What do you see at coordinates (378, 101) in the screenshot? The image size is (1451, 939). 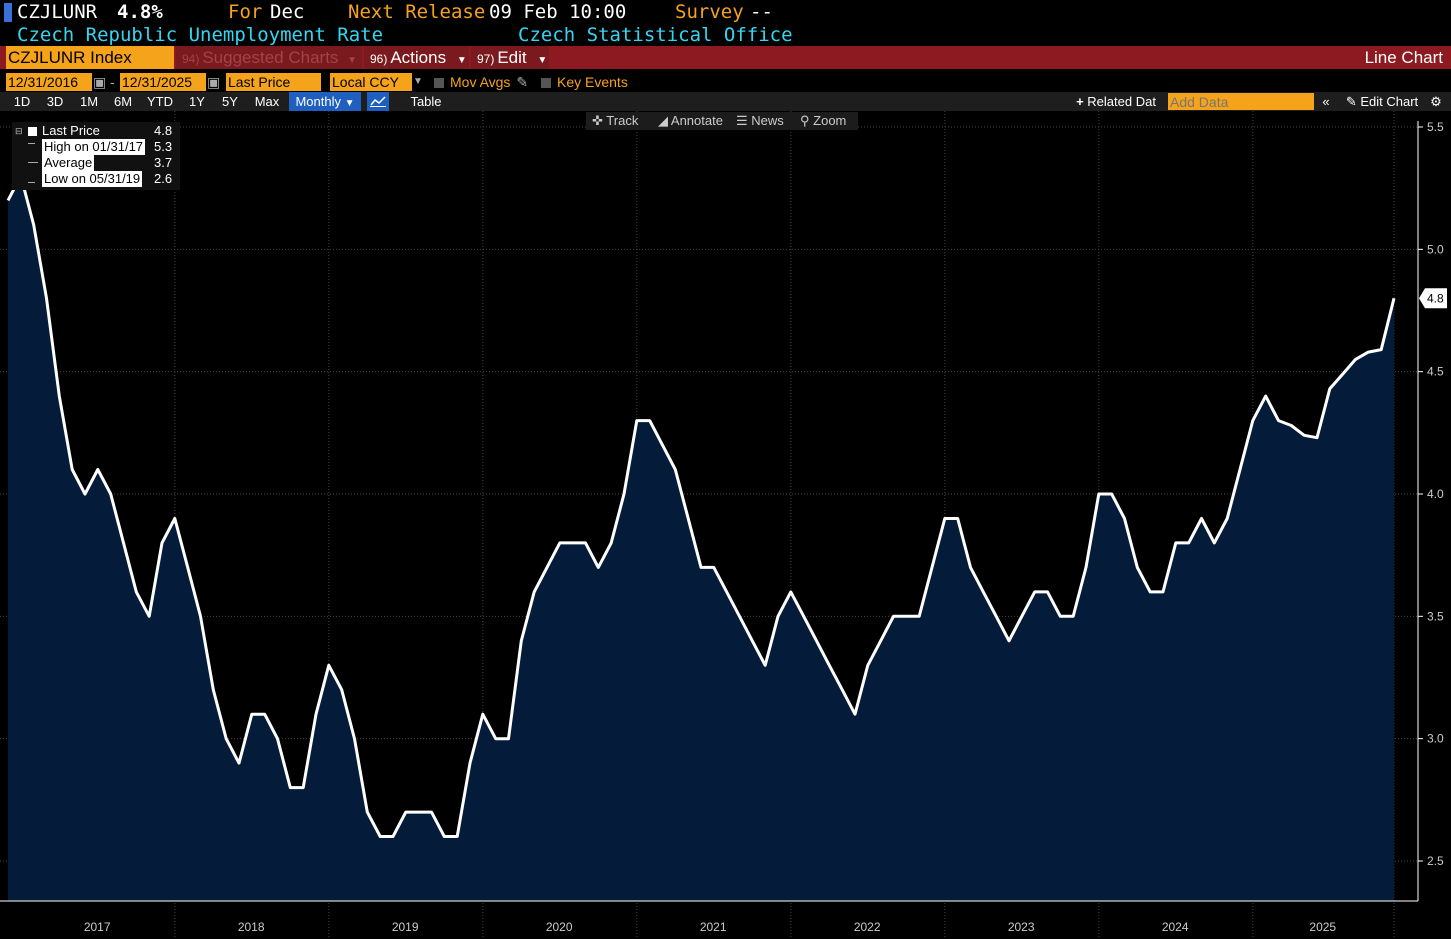 I see `line-chart-icon` at bounding box center [378, 101].